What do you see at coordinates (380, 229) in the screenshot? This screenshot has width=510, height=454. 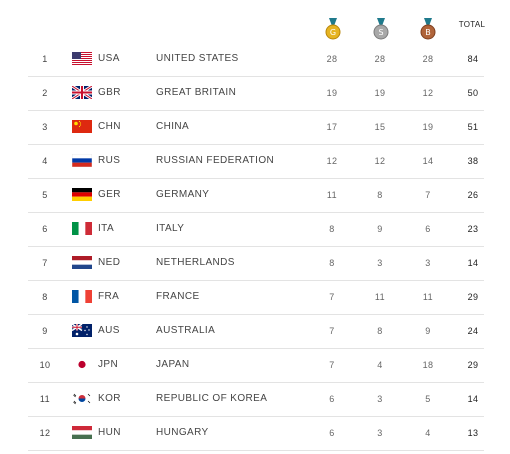 I see `silver-count: 9` at bounding box center [380, 229].